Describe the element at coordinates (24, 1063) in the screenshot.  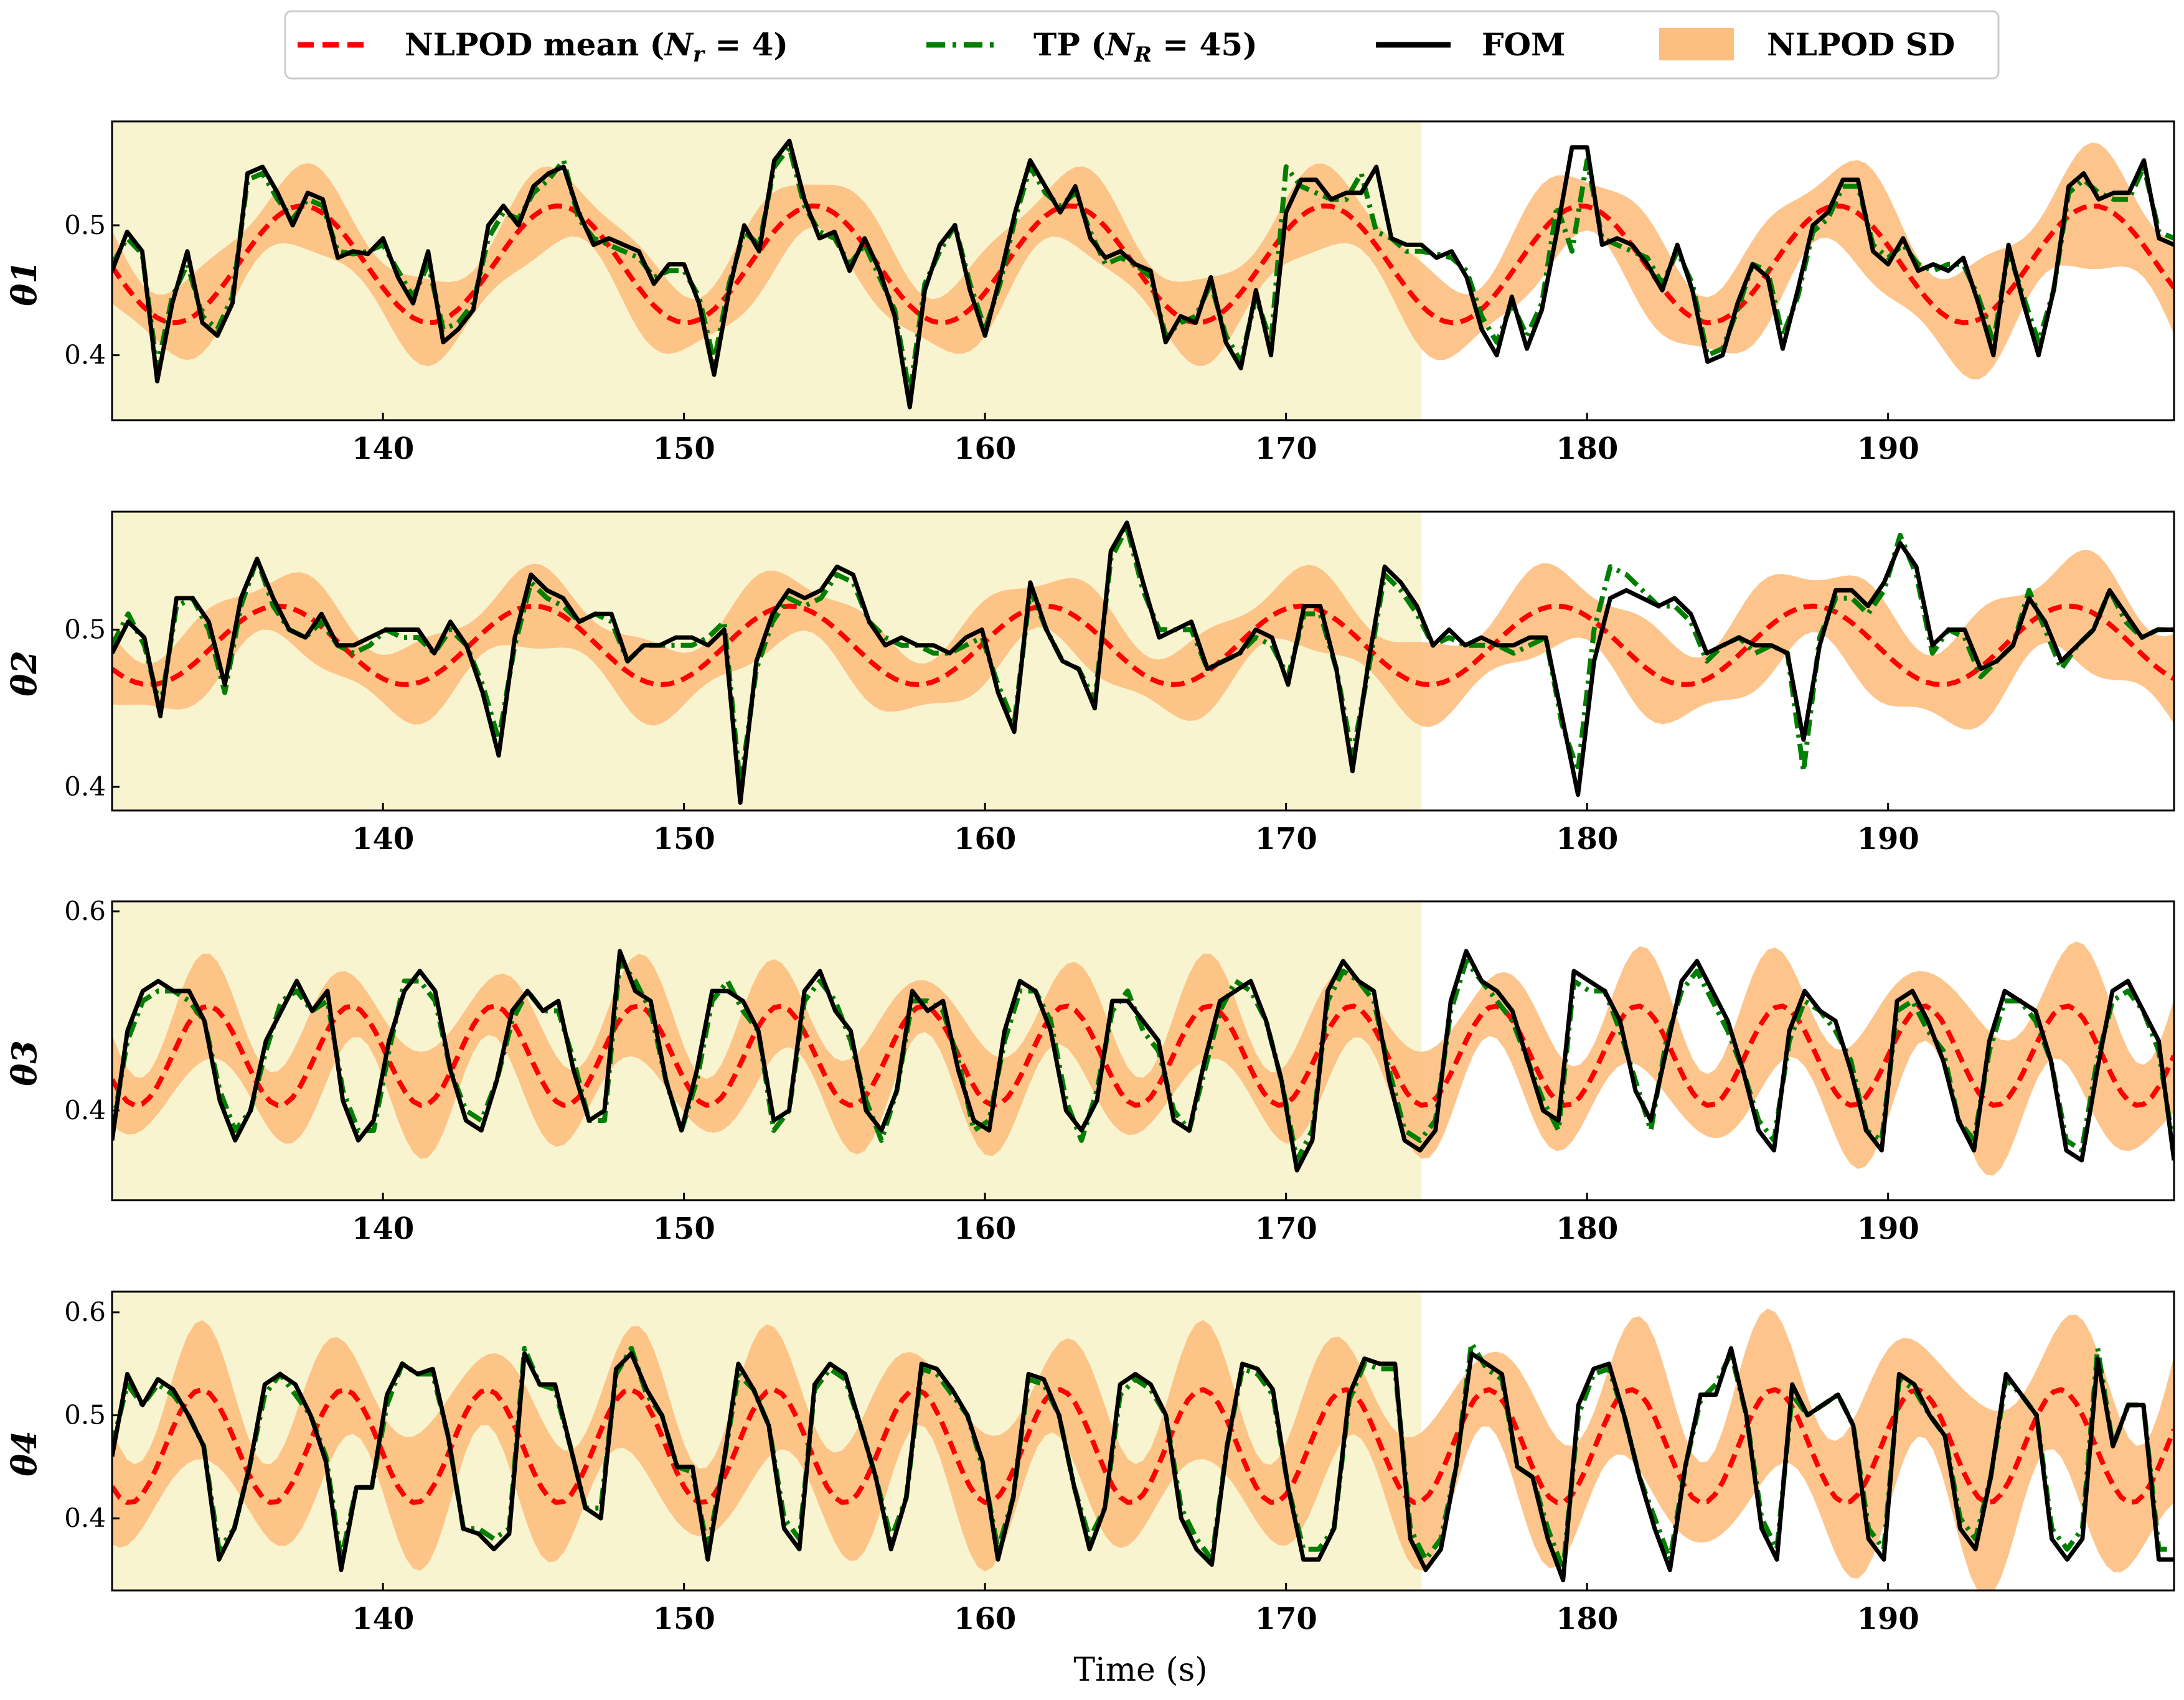
I see `y-axis-label: θ3` at that location.